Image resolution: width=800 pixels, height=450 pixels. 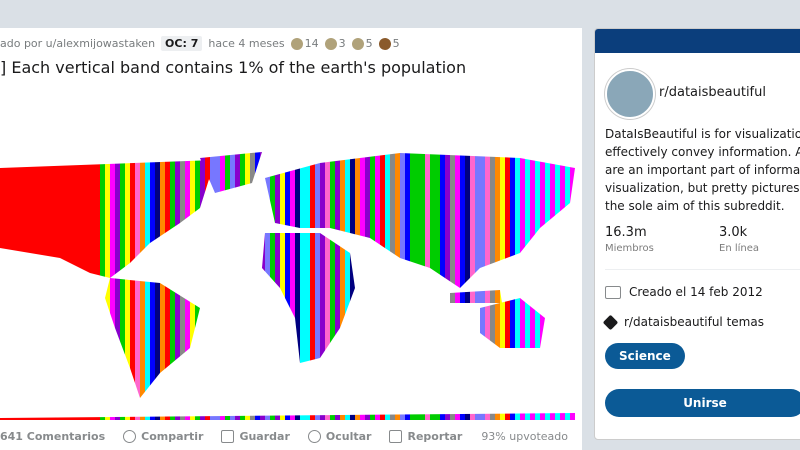 I want to click on share-button: Compartir, so click(x=163, y=436).